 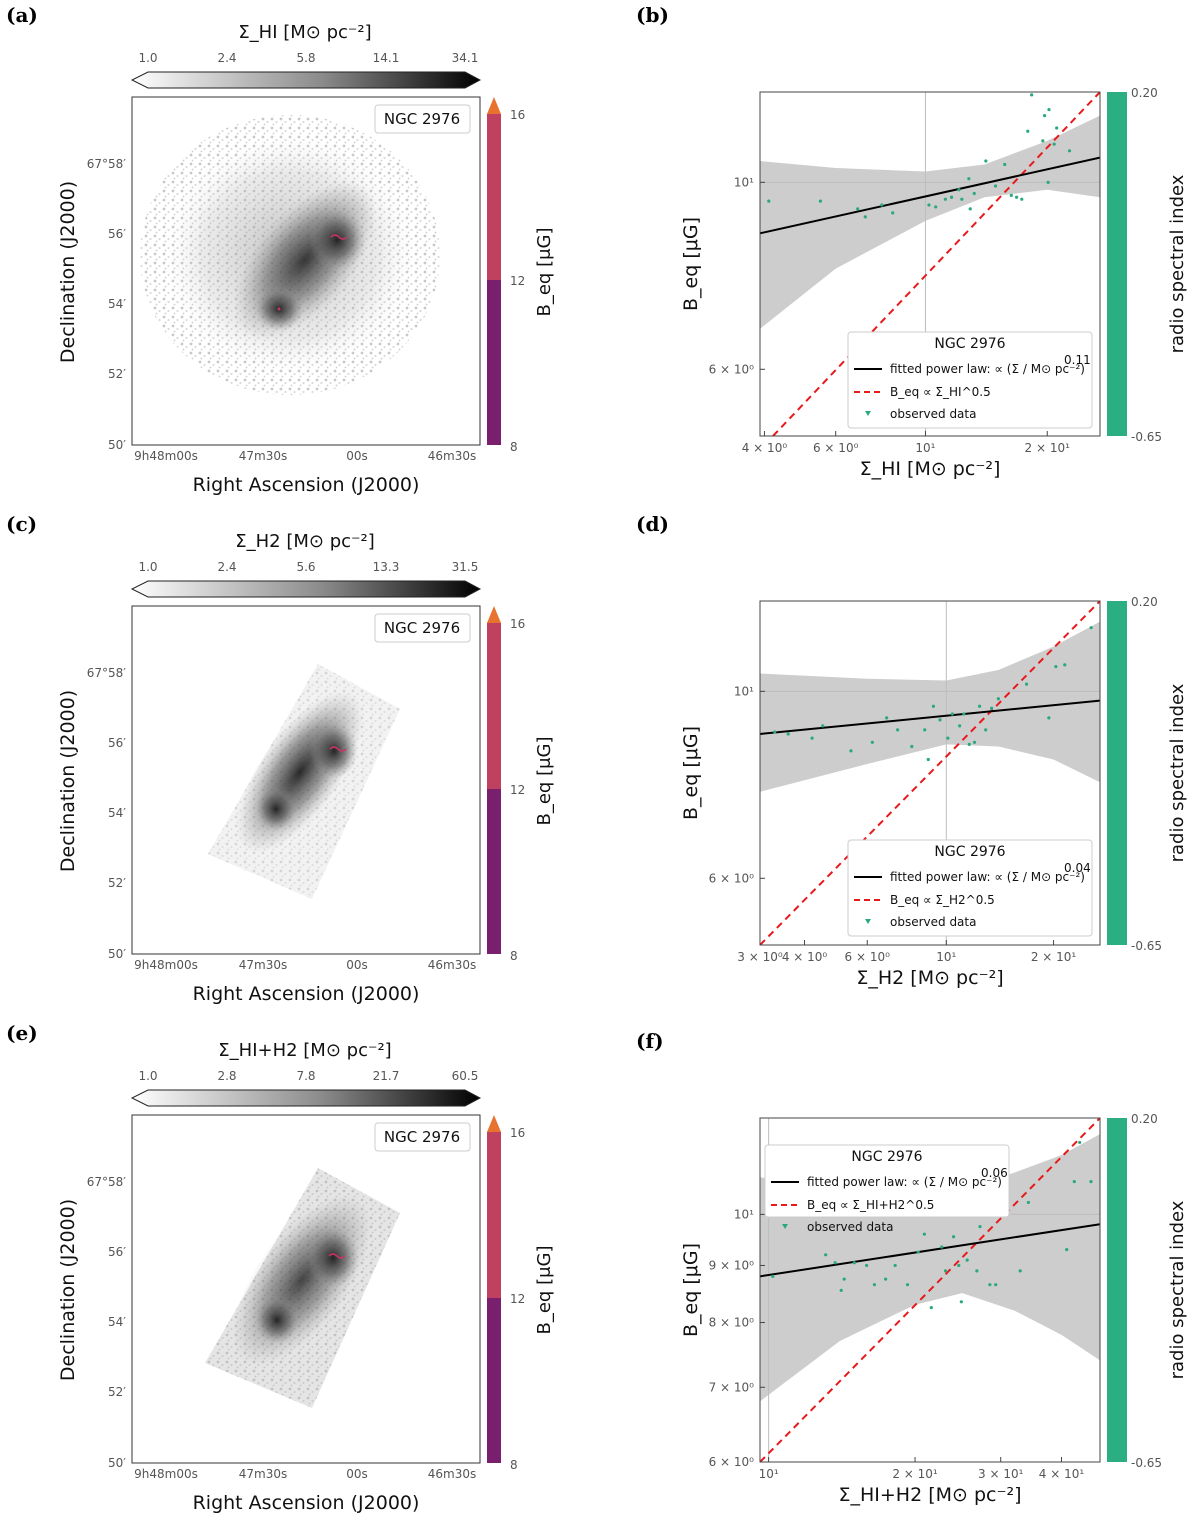 I want to click on colorbar-tick: 5.6, so click(x=305, y=567).